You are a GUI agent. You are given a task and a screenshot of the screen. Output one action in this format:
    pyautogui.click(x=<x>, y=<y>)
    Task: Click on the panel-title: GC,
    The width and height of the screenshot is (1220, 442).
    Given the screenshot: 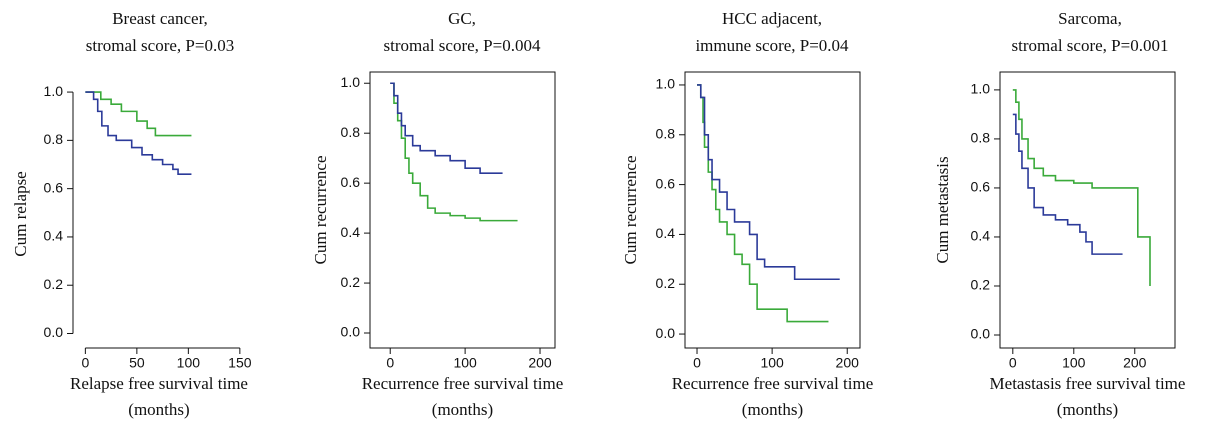 What is the action you would take?
    pyautogui.click(x=462, y=18)
    